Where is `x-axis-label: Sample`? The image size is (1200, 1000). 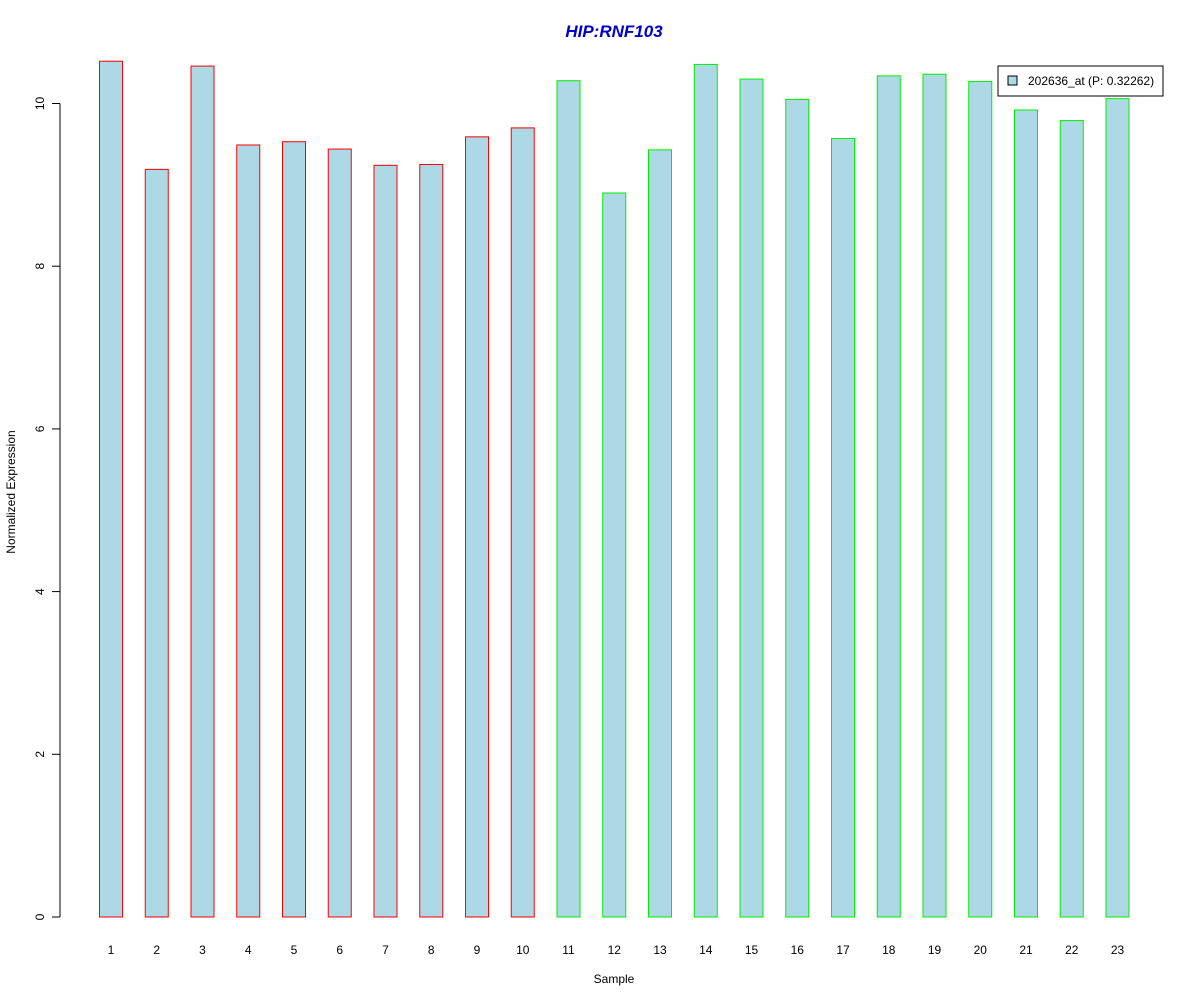
x-axis-label: Sample is located at coordinates (614, 979).